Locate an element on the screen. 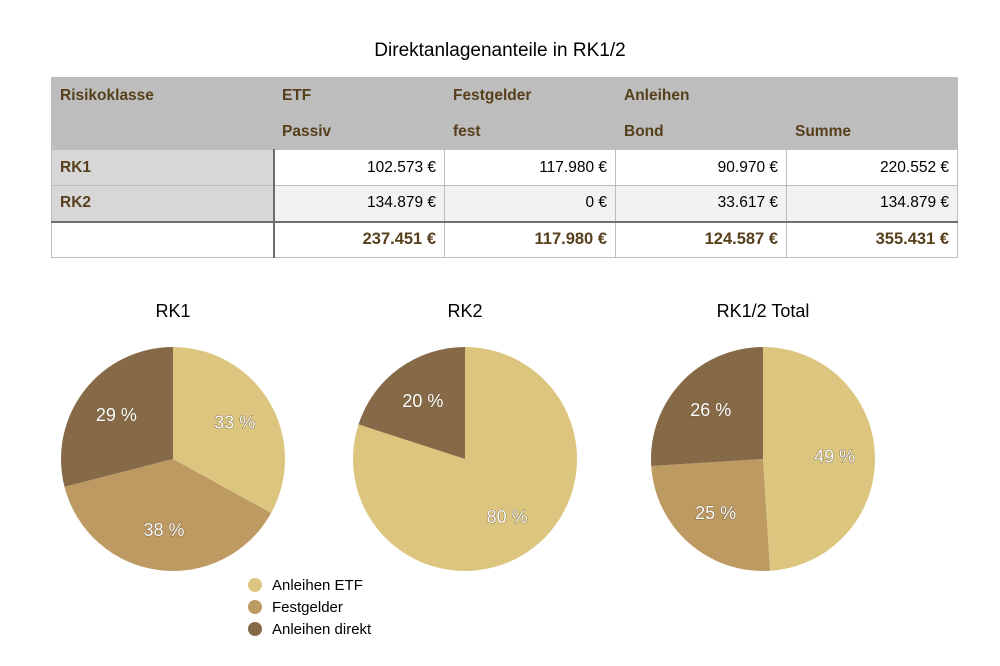 The height and width of the screenshot is (666, 1000). value-cell: 0 € is located at coordinates (530, 204).